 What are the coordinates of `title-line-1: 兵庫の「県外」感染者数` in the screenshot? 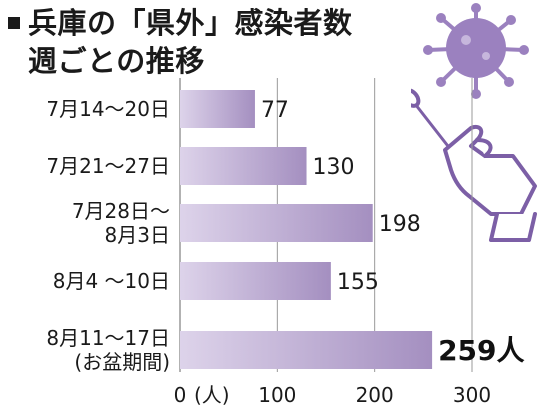 It's located at (190, 23).